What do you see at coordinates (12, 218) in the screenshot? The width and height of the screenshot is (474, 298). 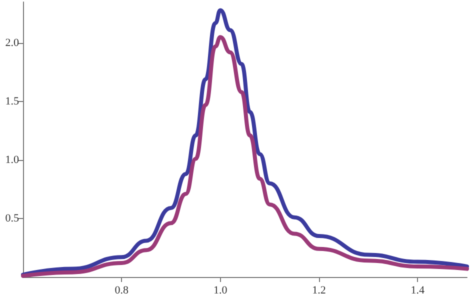 I see `y-tick-label: 0.5` at bounding box center [12, 218].